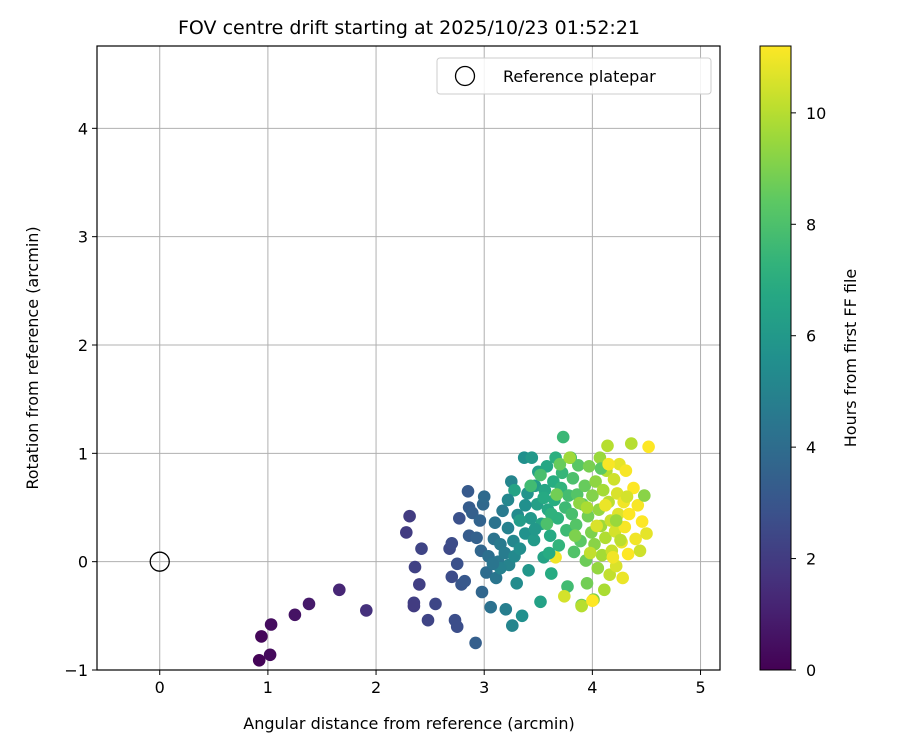 Image resolution: width=900 pixels, height=750 pixels. What do you see at coordinates (160, 687) in the screenshot?
I see `x-tick-label: 0` at bounding box center [160, 687].